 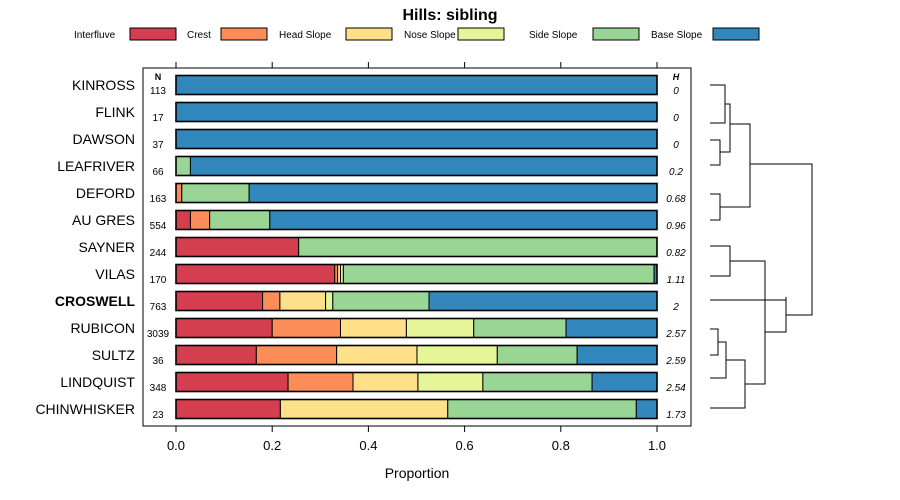 I want to click on row-h-value: 1.73, so click(x=676, y=415).